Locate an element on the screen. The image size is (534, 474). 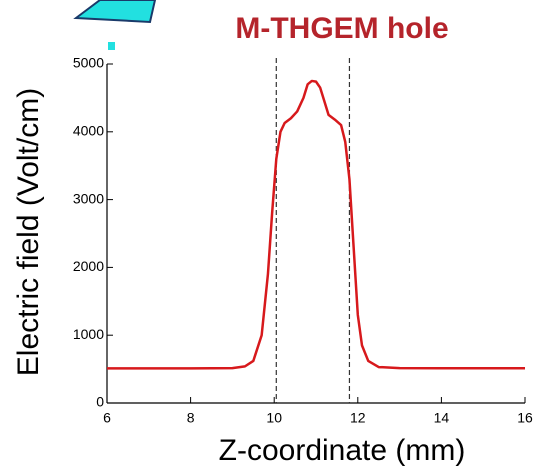
x-tick-label: 6 is located at coordinates (107, 418).